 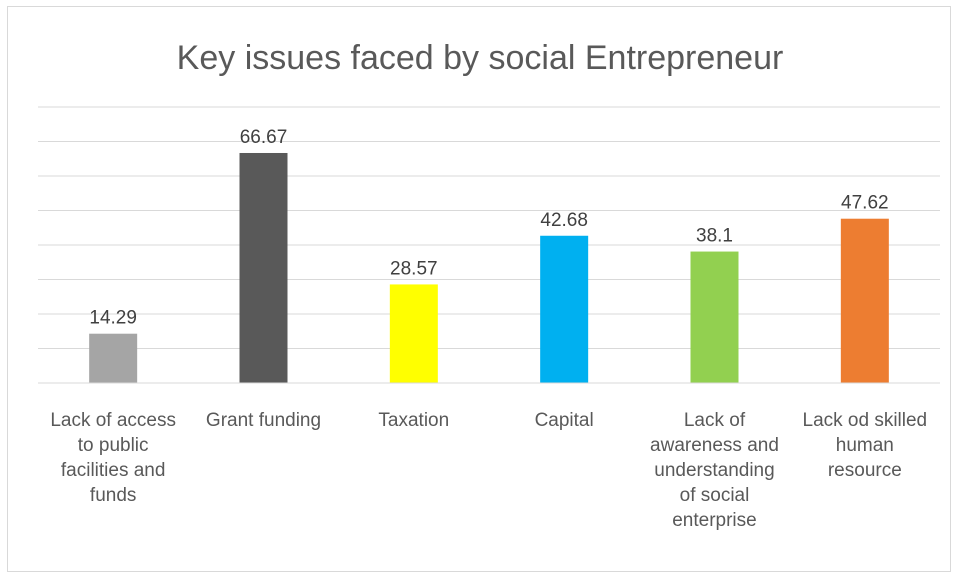 What do you see at coordinates (264, 137) in the screenshot?
I see `data-label: 66.67` at bounding box center [264, 137].